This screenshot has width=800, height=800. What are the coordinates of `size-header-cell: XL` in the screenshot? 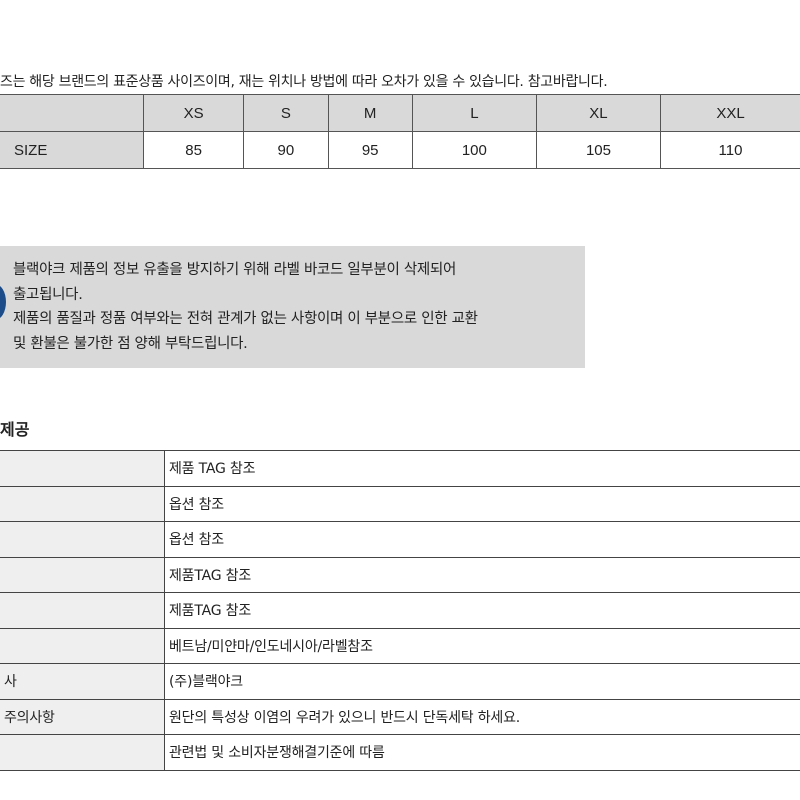 It's located at (598, 113).